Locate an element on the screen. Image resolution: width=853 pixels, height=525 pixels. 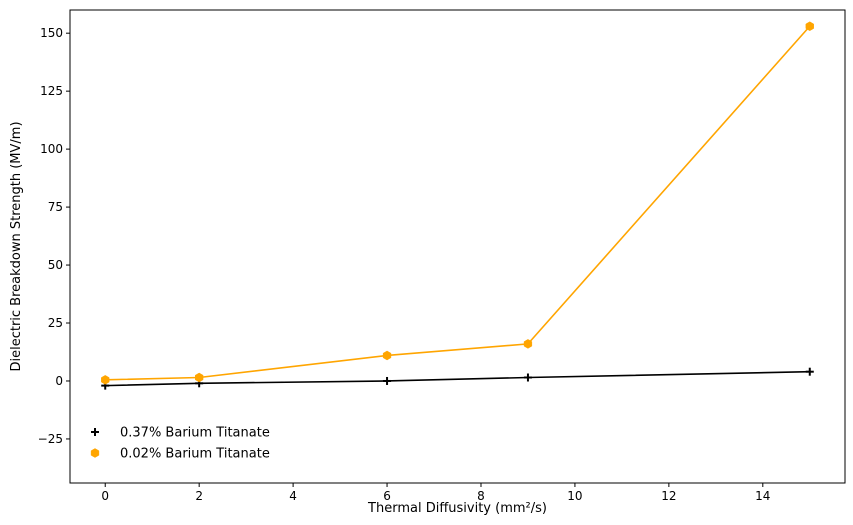
x-axis-ticks: 0 2 4 6 8 10 12 14 is located at coordinates (435, 493).